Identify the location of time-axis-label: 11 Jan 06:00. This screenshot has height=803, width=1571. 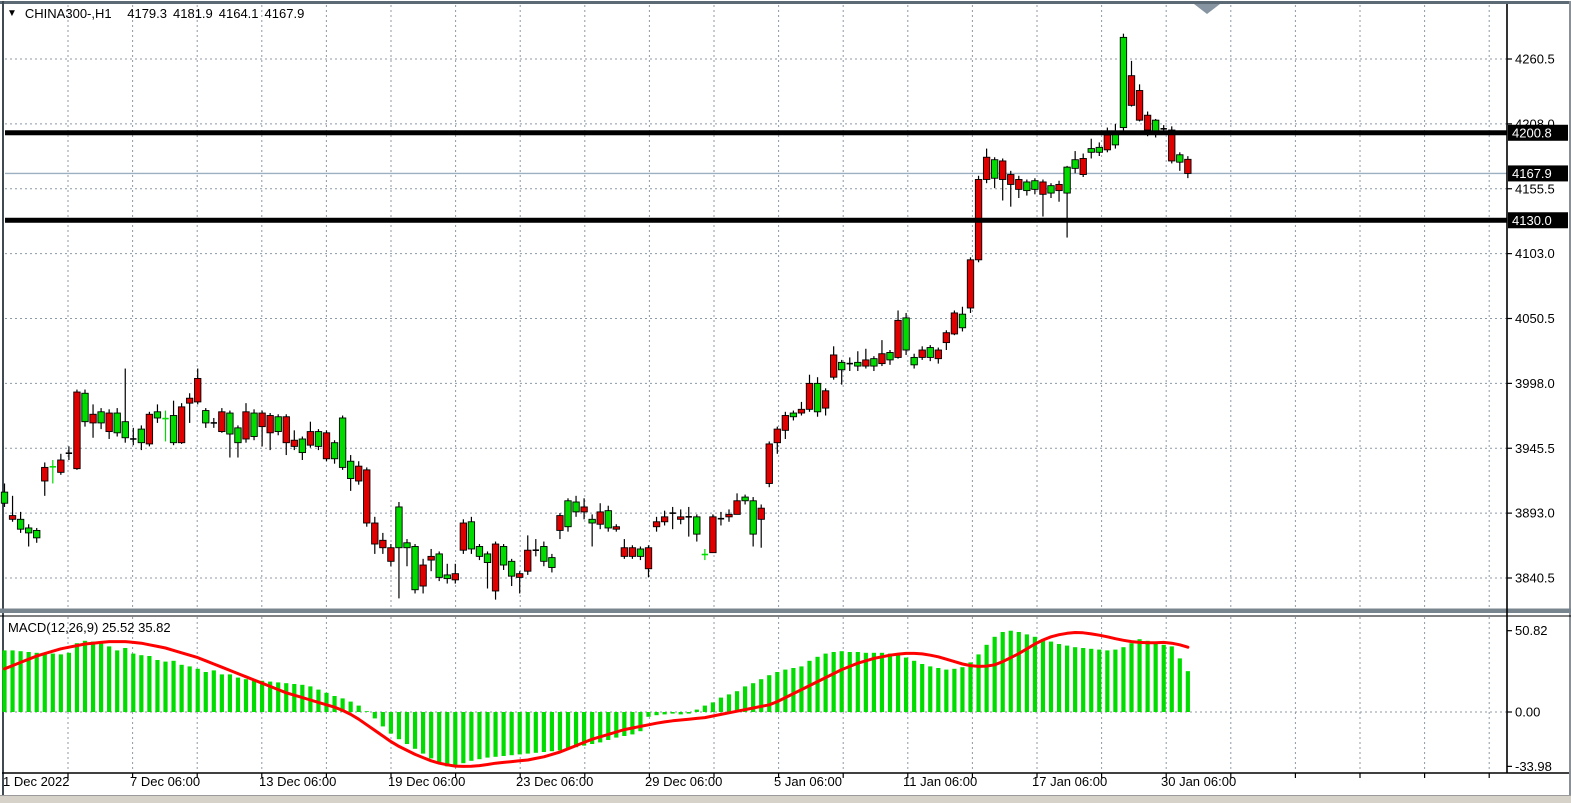
(940, 781).